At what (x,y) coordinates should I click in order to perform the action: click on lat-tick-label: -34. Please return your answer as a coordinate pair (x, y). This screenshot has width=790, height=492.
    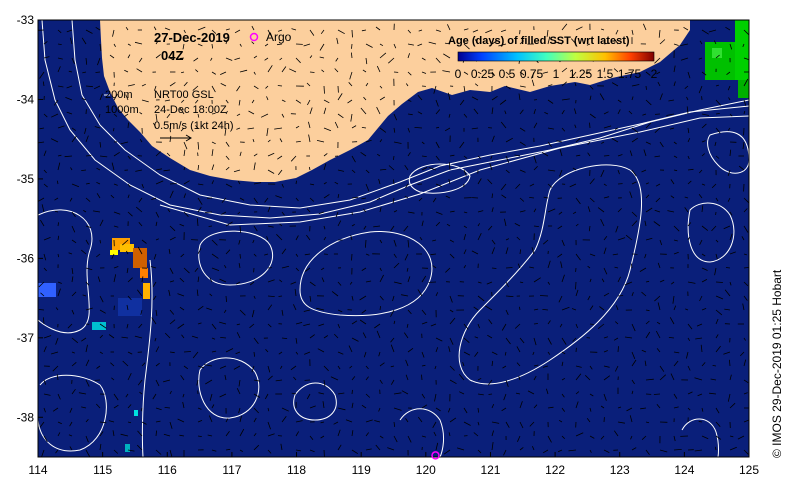
    Looking at the image, I should click on (26, 99).